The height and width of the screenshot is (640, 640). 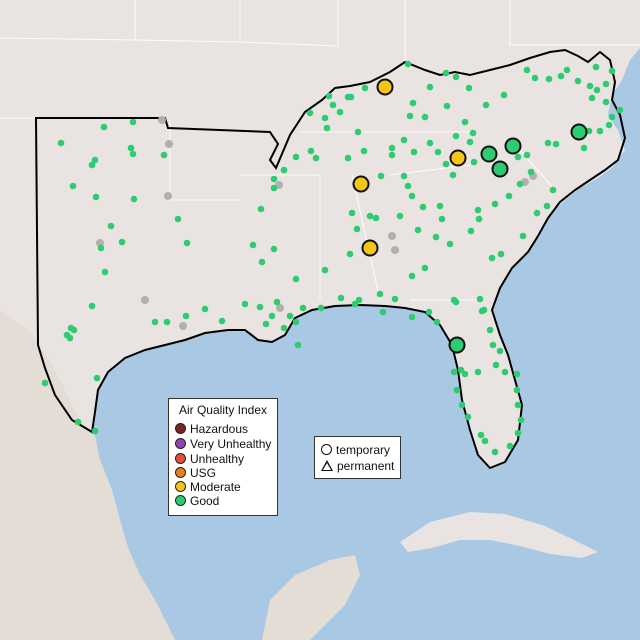 What do you see at coordinates (223, 443) in the screenshot?
I see `legend-item-very-unhealthy: Very Unhealthy` at bounding box center [223, 443].